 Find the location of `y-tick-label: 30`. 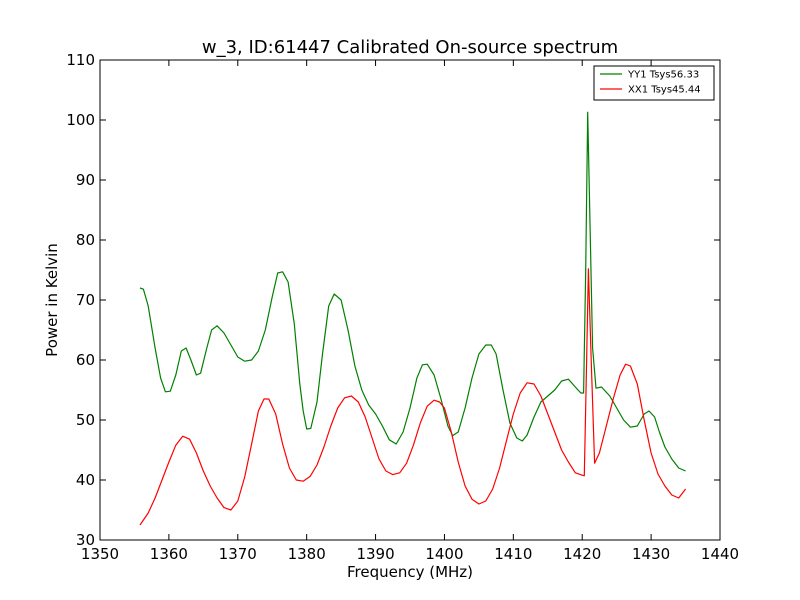

y-tick-label: 30 is located at coordinates (85, 540).